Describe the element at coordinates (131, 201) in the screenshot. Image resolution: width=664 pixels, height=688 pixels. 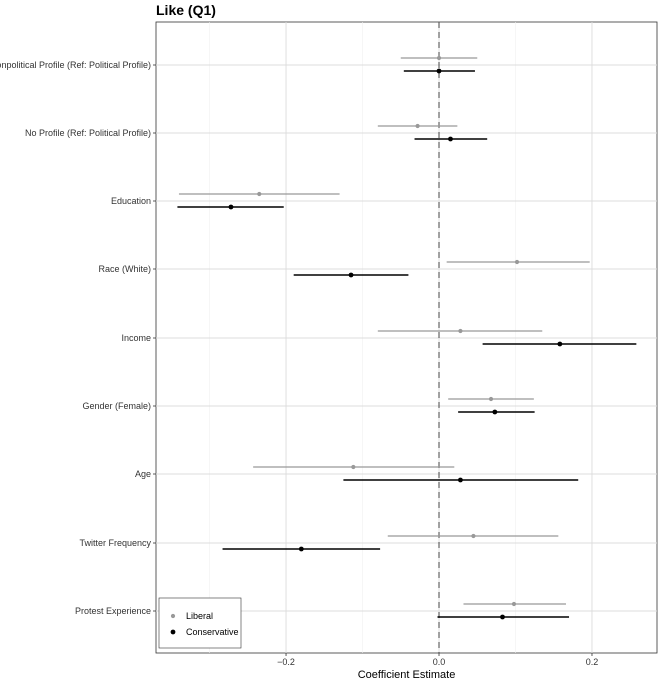
I see `y-tick-label: Education` at that location.